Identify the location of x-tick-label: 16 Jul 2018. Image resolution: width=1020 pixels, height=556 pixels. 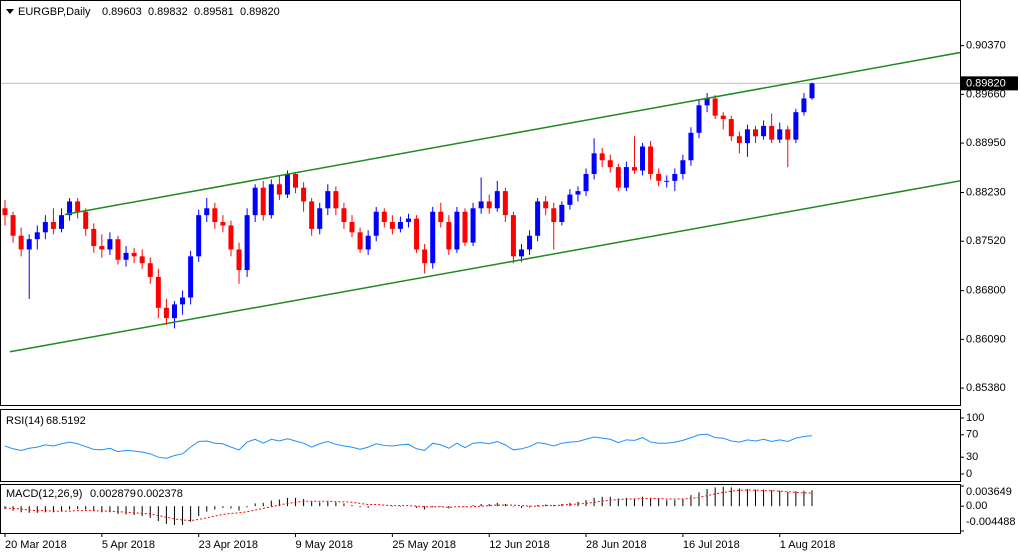
(711, 545).